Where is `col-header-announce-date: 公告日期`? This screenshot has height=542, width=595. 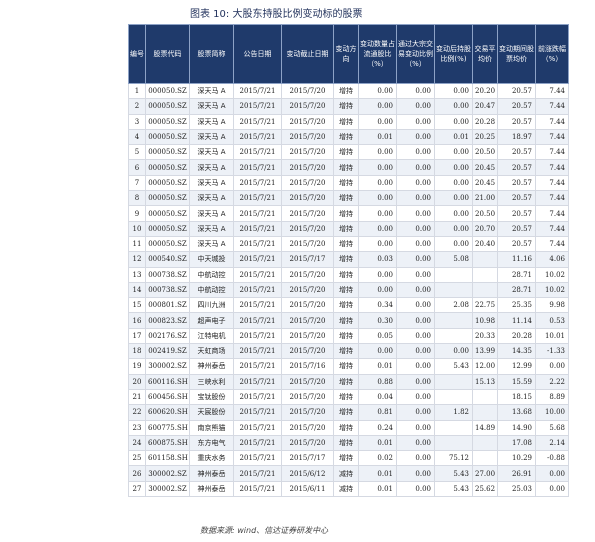 col-header-announce-date: 公告日期 is located at coordinates (257, 54).